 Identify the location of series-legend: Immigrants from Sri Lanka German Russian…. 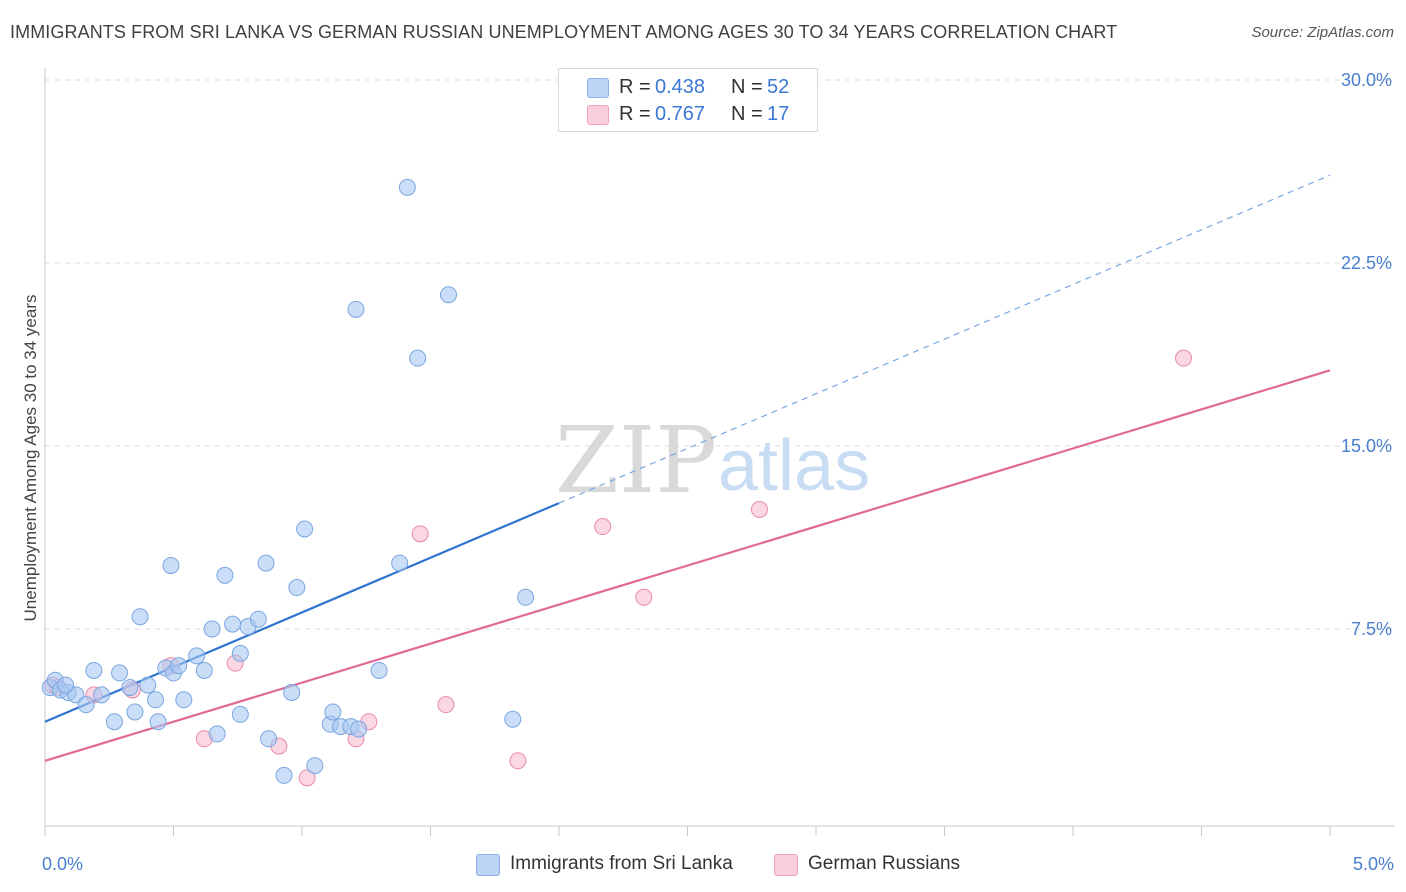
(703, 865).